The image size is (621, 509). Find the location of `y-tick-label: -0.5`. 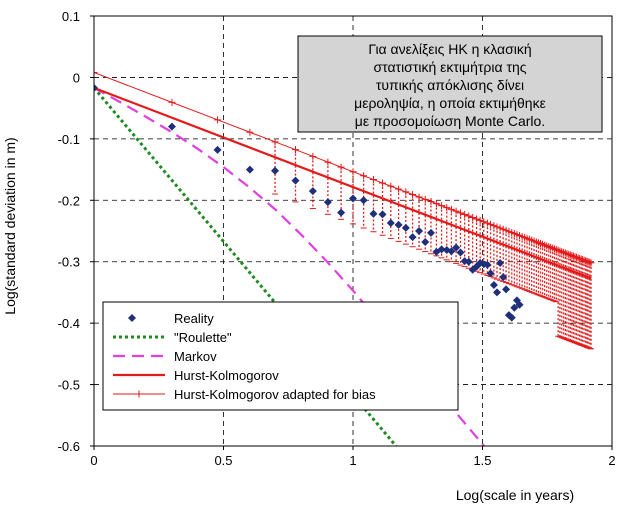

y-tick-label: -0.5 is located at coordinates (69, 385).